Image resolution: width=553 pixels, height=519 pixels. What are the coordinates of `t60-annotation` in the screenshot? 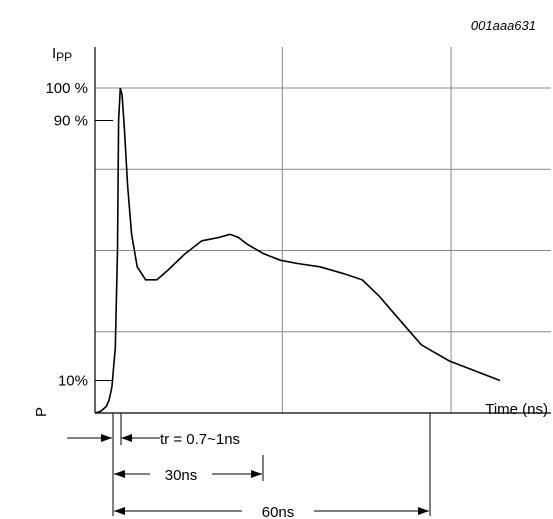 It's located at (272, 464).